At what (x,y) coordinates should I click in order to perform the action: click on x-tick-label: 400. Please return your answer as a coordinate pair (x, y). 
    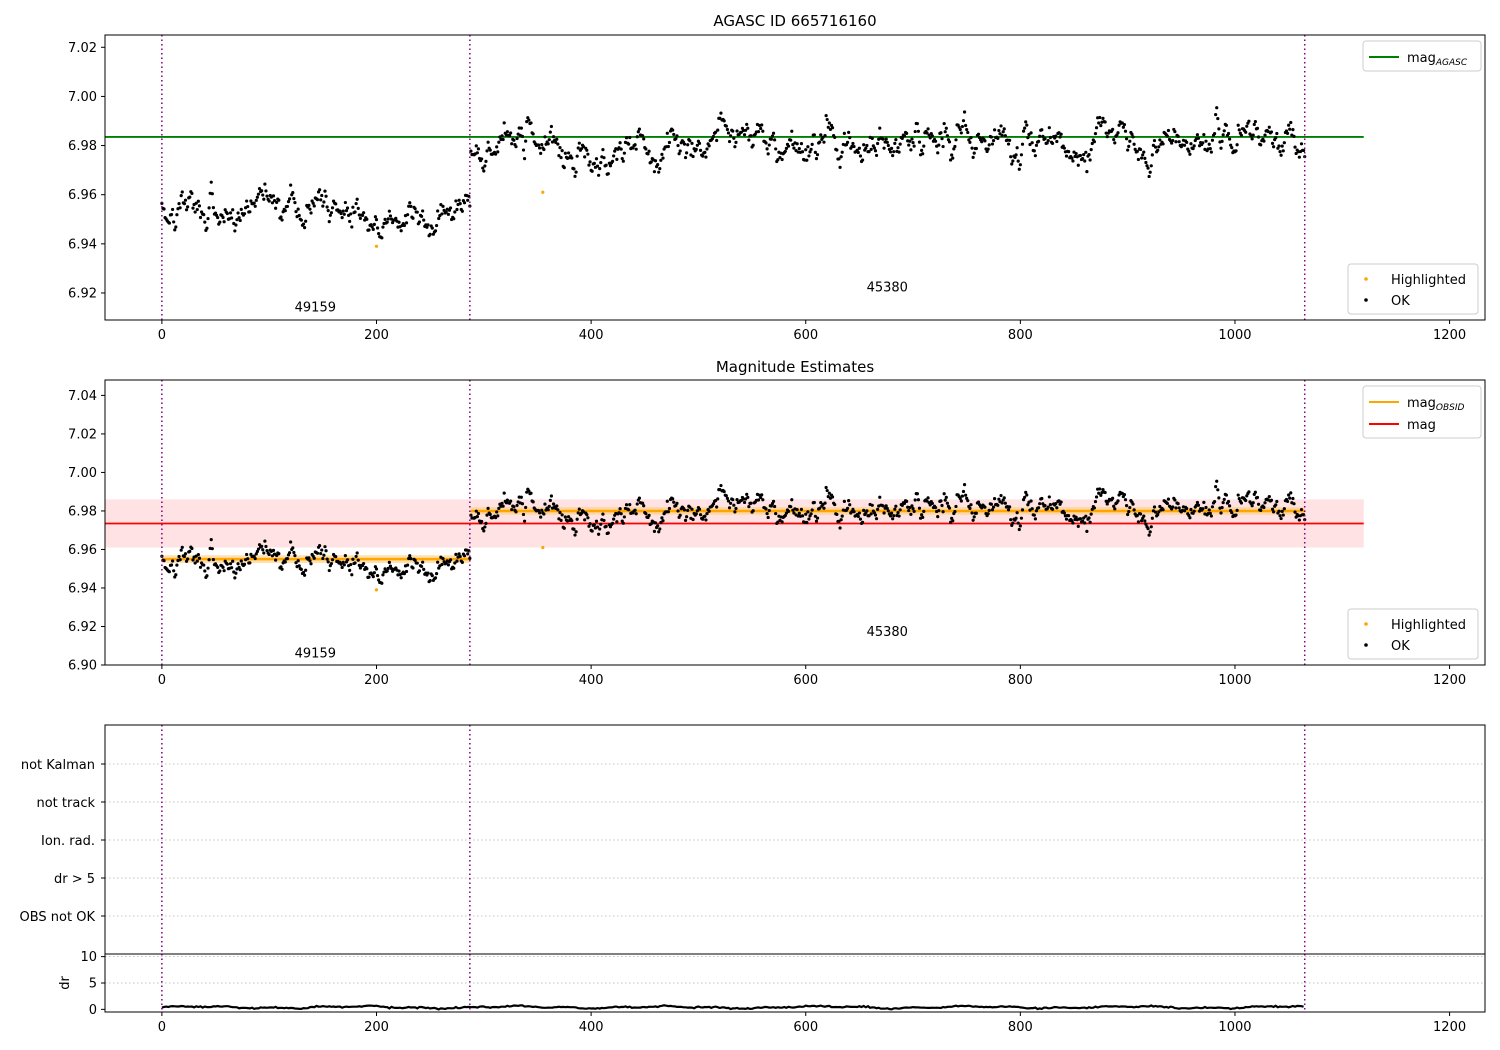
    Looking at the image, I should click on (591, 1027).